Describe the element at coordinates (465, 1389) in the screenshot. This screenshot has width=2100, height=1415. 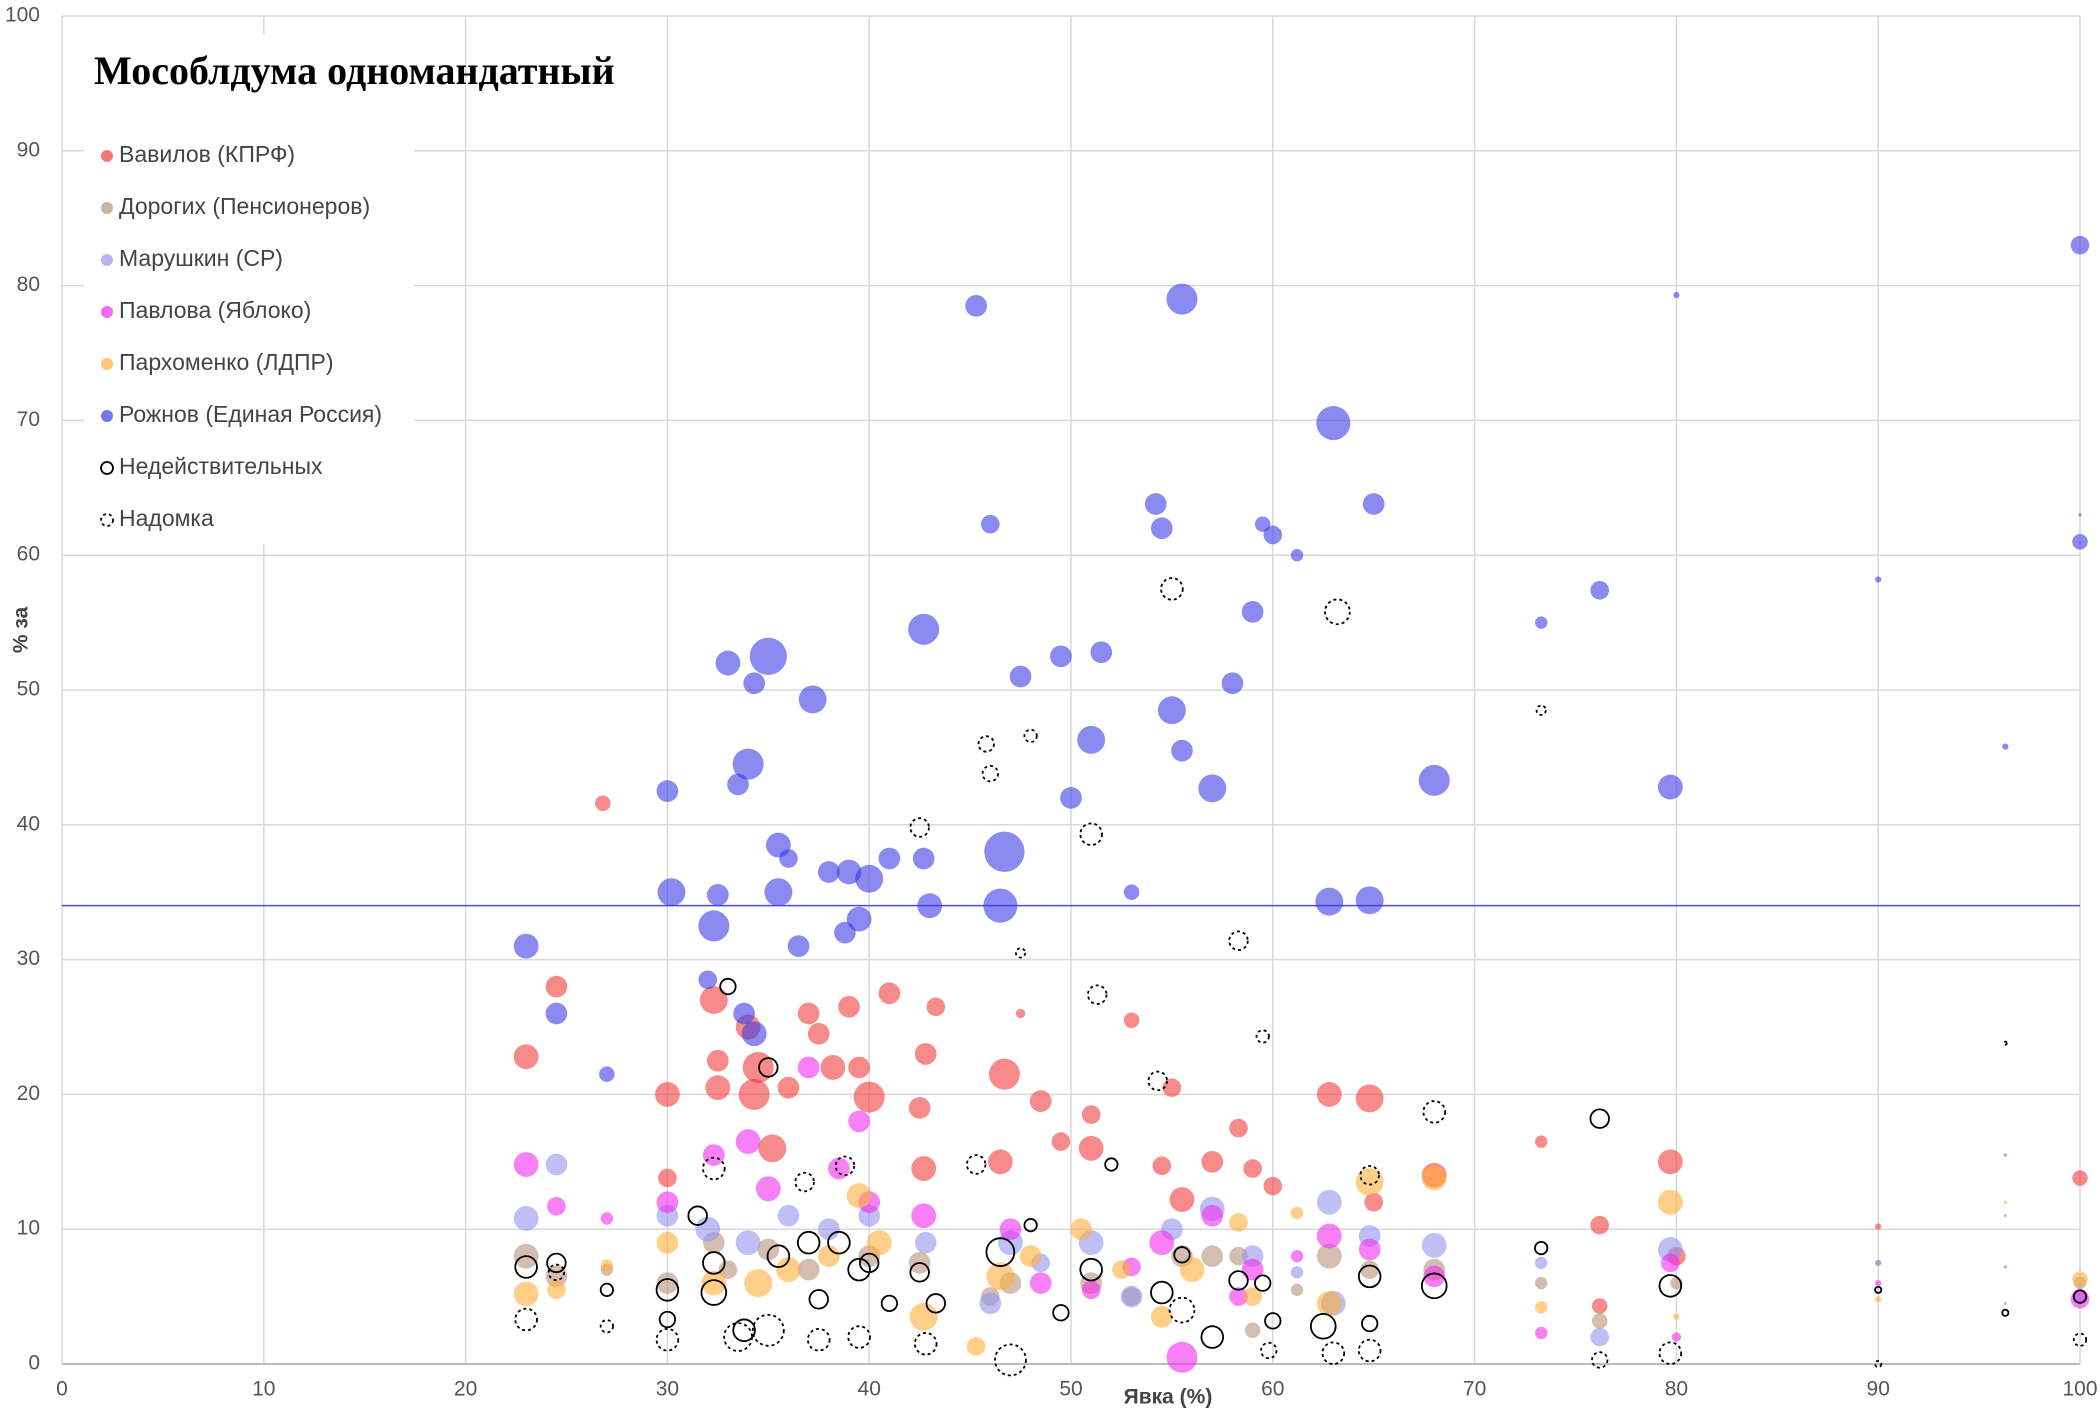
I see `x-tick-label: 20` at that location.